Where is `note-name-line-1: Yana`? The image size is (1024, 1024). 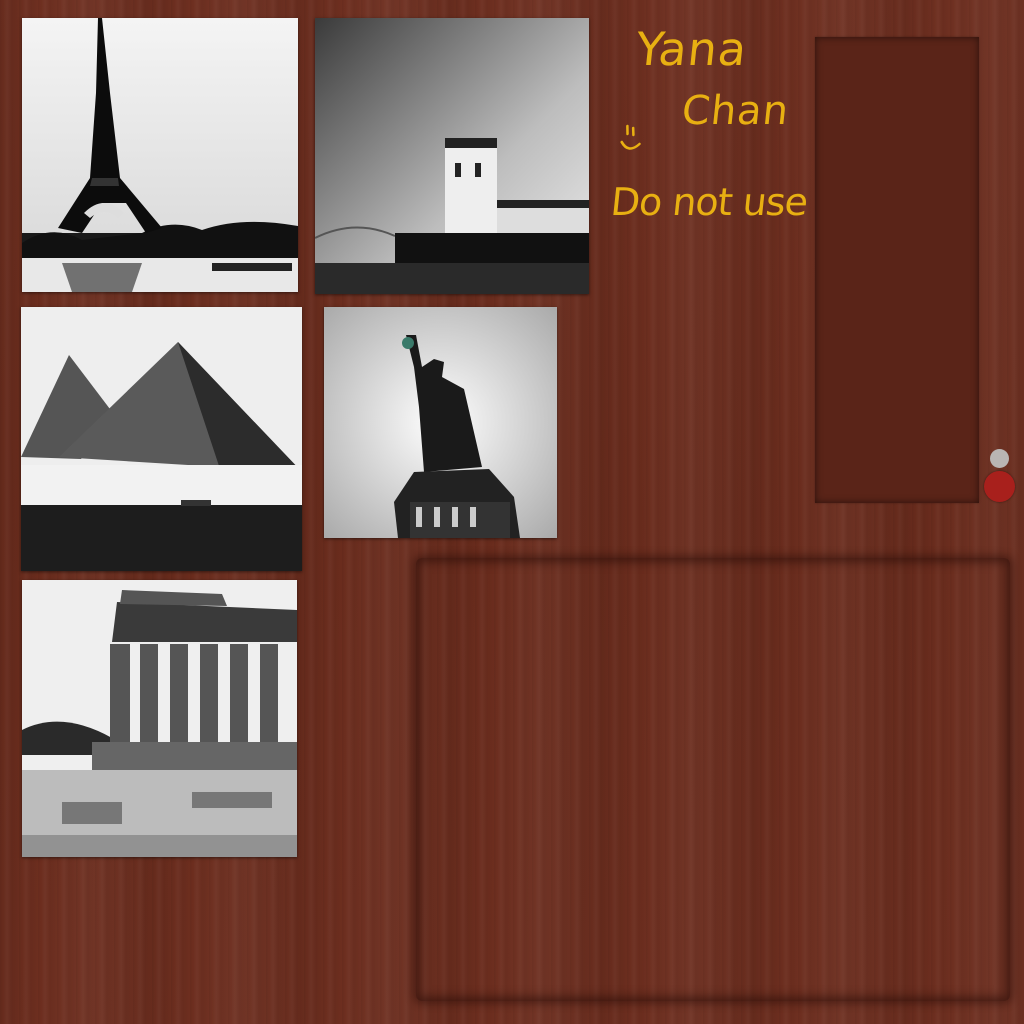 note-name-line-1: Yana is located at coordinates (692, 49).